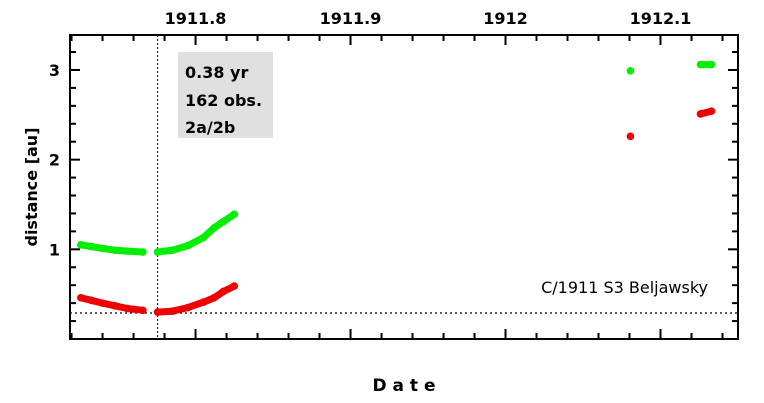  I want to click on annotation-span: 0.38 yr, so click(216, 72).